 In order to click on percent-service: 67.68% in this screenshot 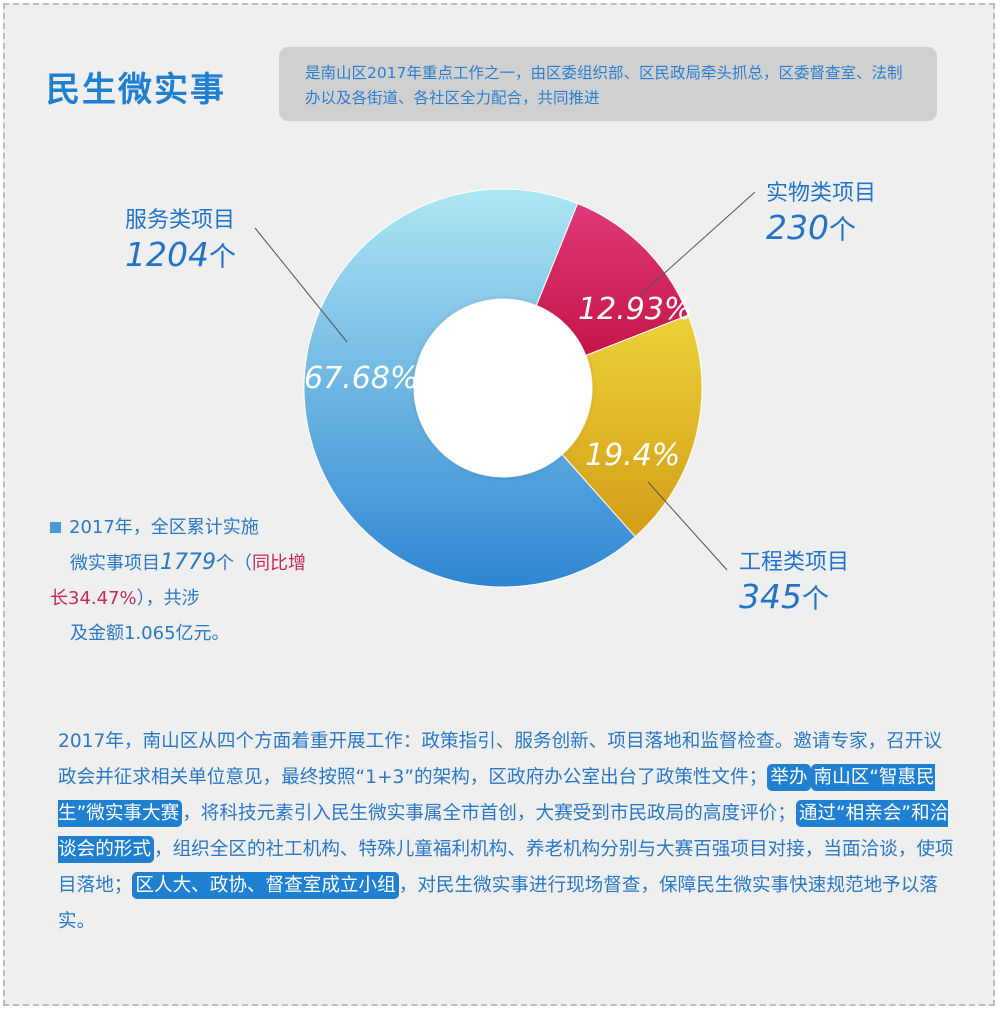, I will do `click(361, 378)`.